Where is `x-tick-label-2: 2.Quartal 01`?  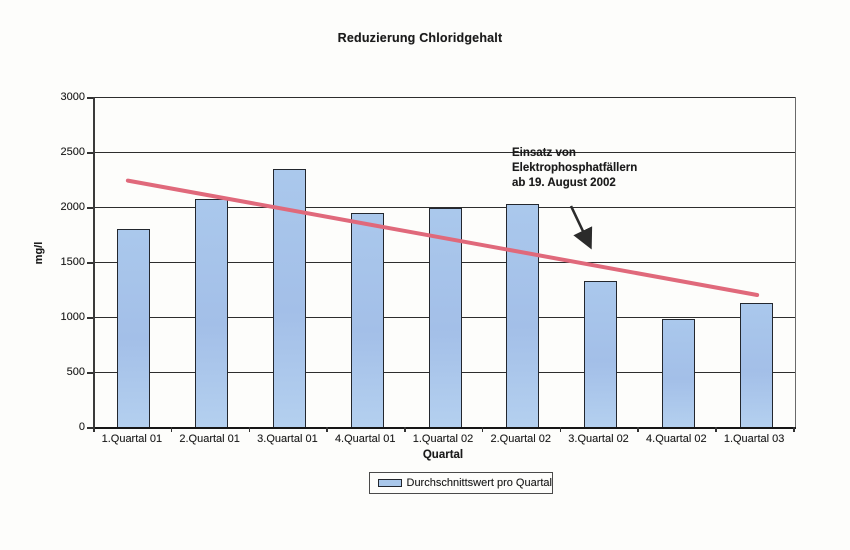
x-tick-label-2: 2.Quartal 01 is located at coordinates (209, 439).